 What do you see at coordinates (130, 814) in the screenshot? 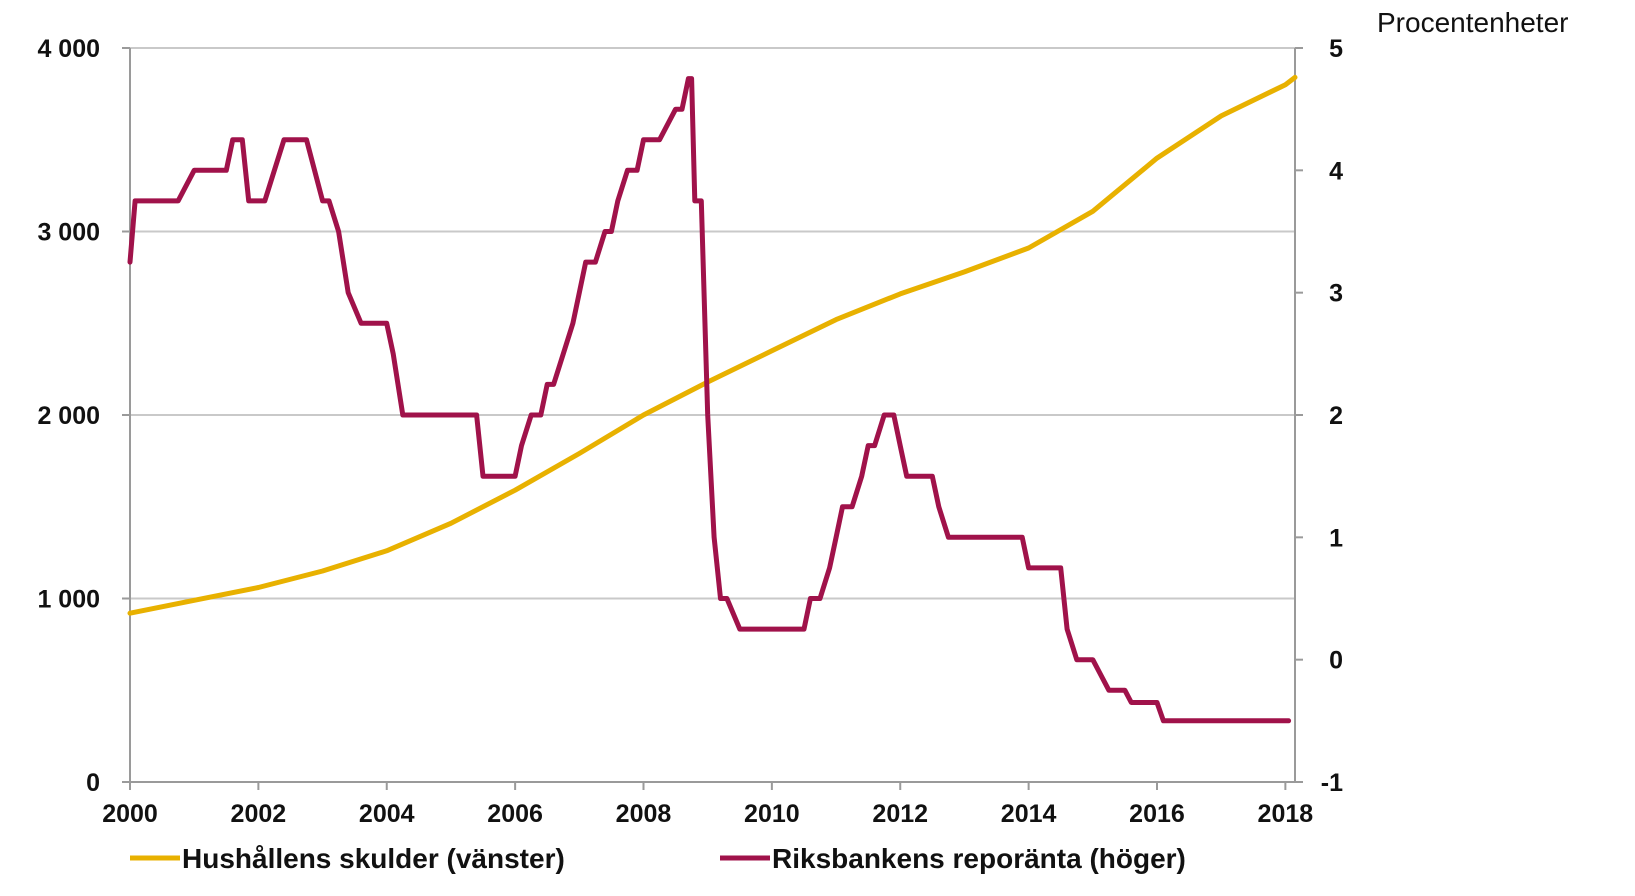
I see `x-tick-label: 2000` at bounding box center [130, 814].